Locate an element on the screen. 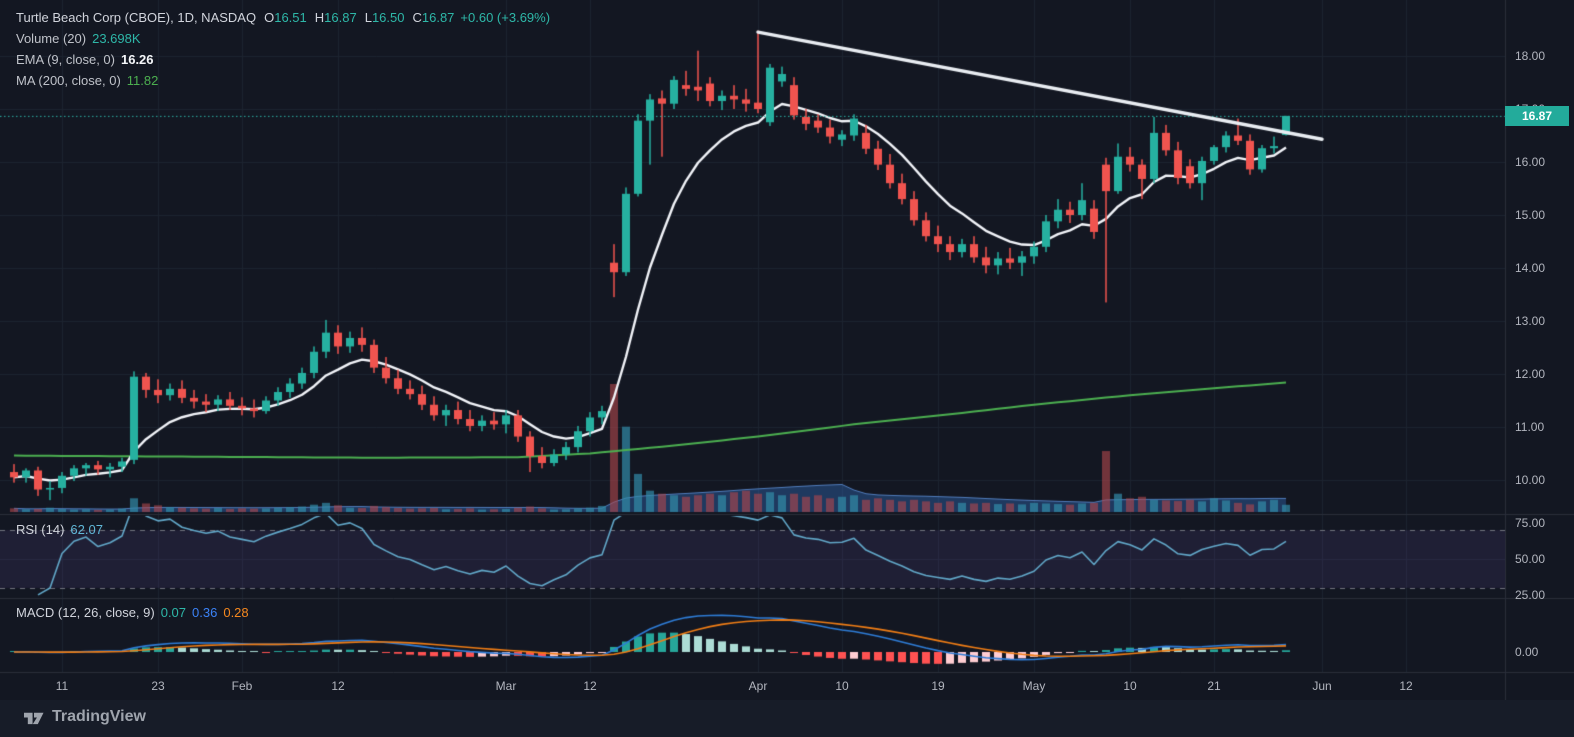  time-tick-label: 11 is located at coordinates (62, 686).